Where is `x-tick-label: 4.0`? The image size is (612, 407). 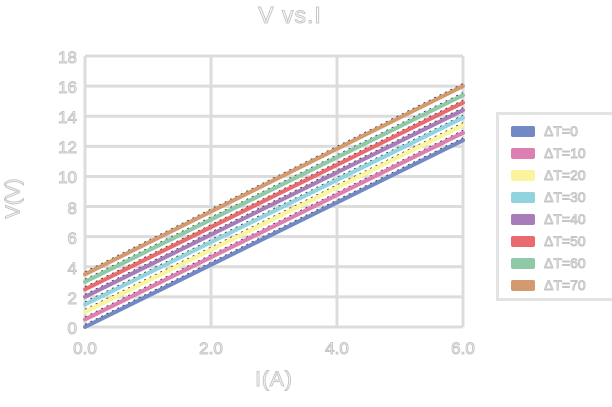 x-tick-label: 4.0 is located at coordinates (337, 348).